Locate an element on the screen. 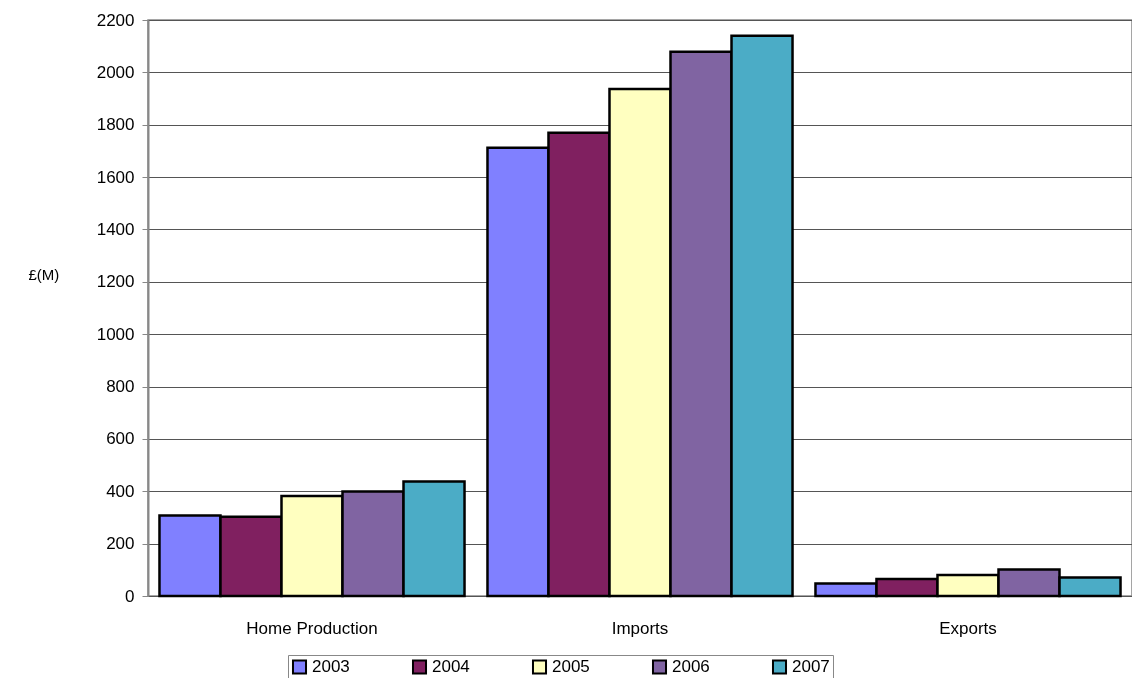 The image size is (1132, 678). y-tick-label: 1400 is located at coordinates (115, 229).